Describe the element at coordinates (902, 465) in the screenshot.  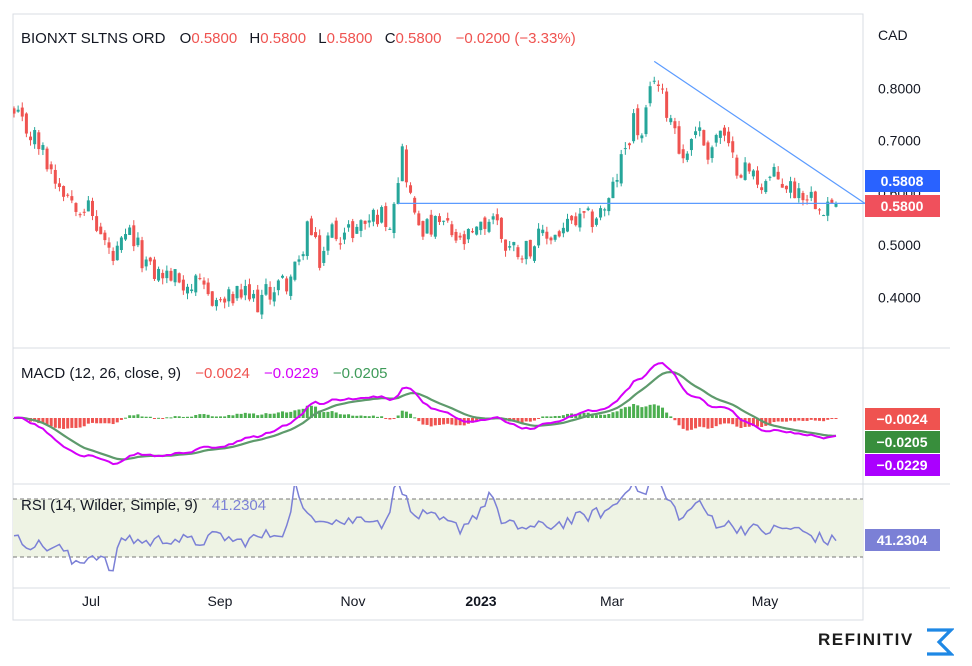
I see `macd-badge-macd: −0.0229` at that location.